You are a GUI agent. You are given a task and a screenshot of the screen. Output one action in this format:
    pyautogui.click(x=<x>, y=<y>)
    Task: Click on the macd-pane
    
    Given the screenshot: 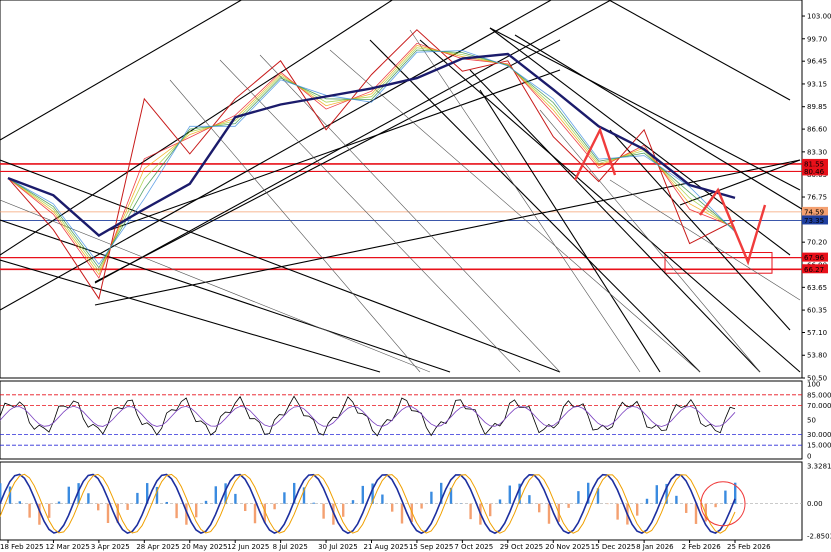 What is the action you would take?
    pyautogui.click(x=401, y=501)
    